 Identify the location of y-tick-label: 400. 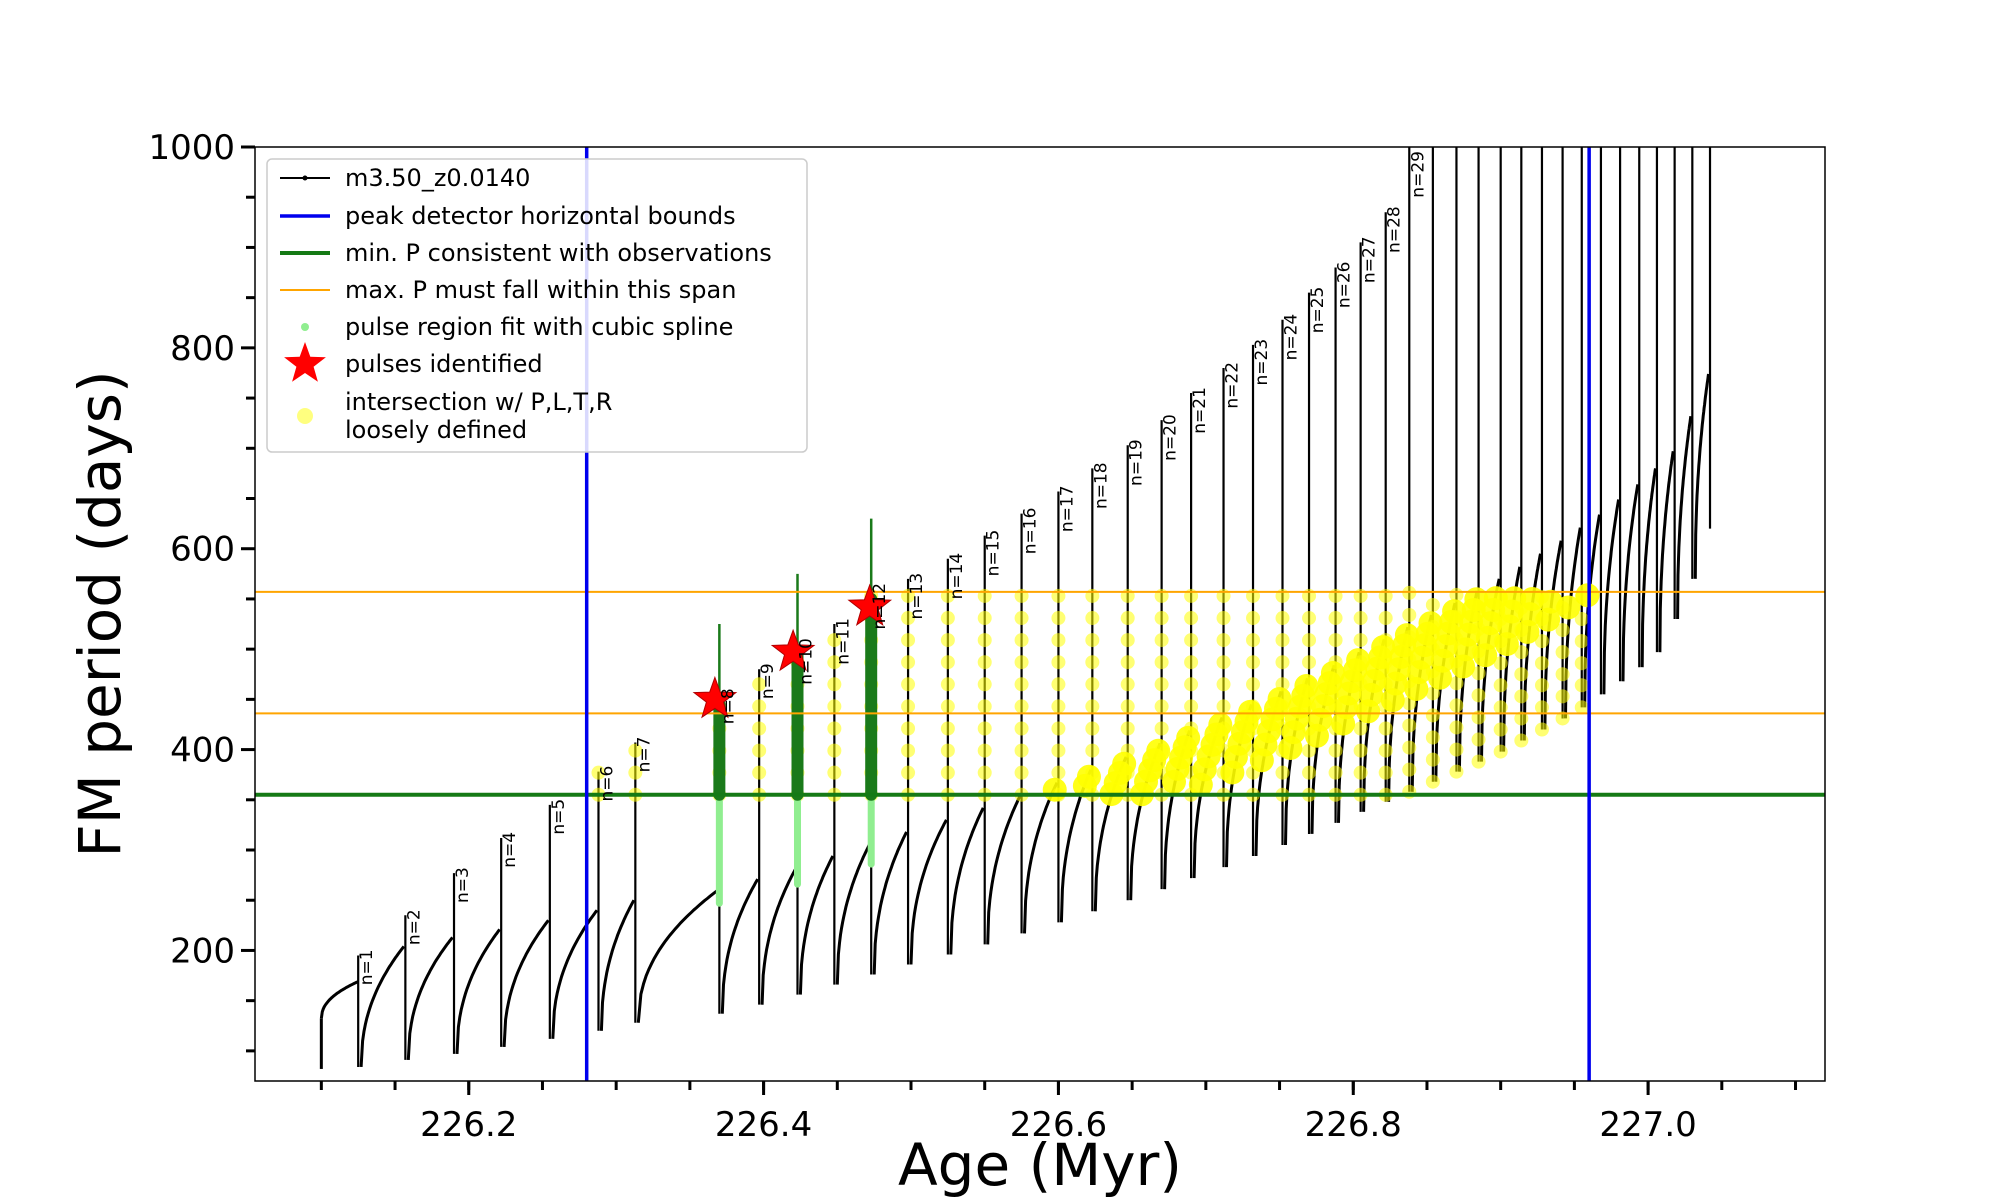
(202, 751).